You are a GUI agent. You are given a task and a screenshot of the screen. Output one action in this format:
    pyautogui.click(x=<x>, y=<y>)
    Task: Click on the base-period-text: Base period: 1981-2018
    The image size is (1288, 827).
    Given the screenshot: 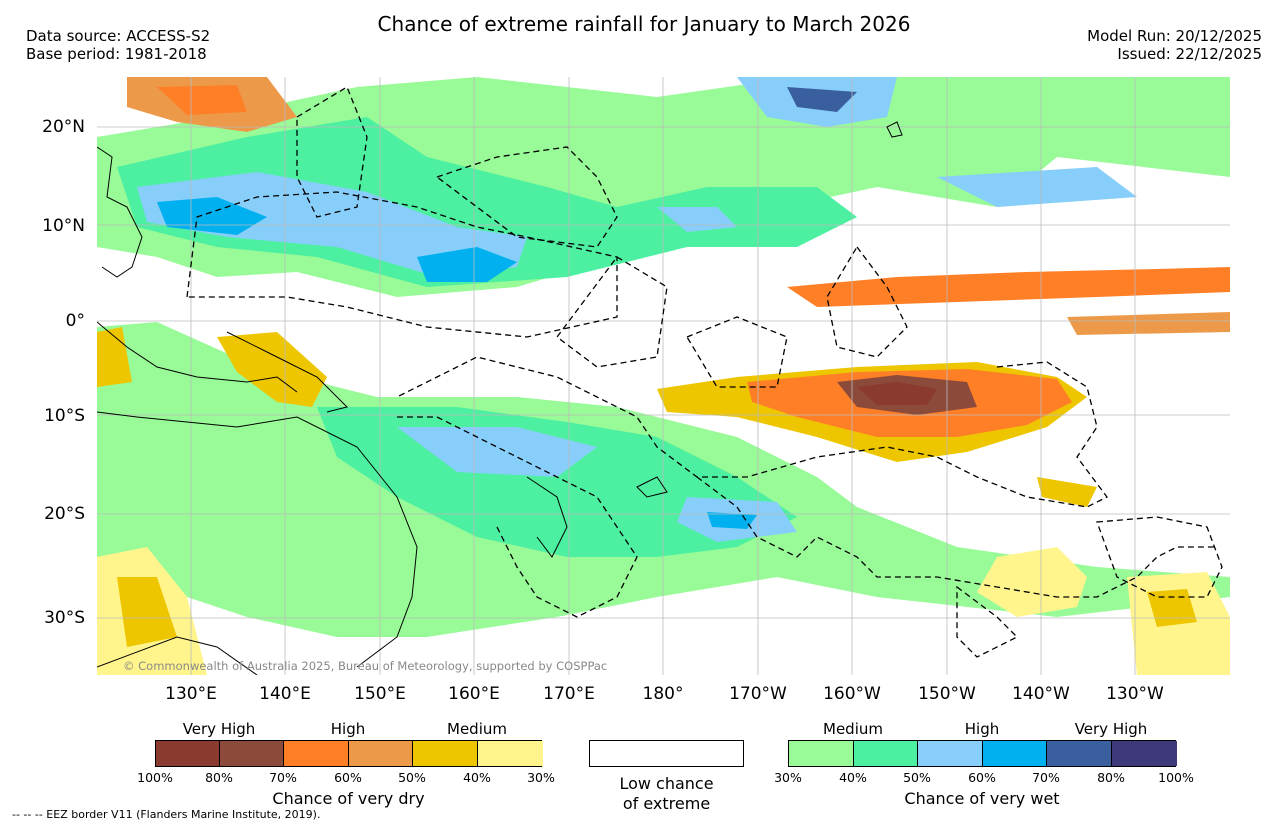 What is the action you would take?
    pyautogui.click(x=116, y=54)
    